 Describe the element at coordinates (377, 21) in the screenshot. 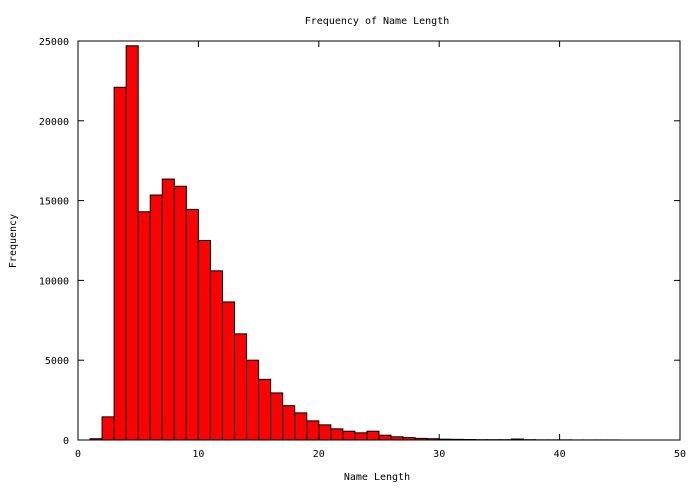

I see `chart-title: Frequency of Name Length` at that location.